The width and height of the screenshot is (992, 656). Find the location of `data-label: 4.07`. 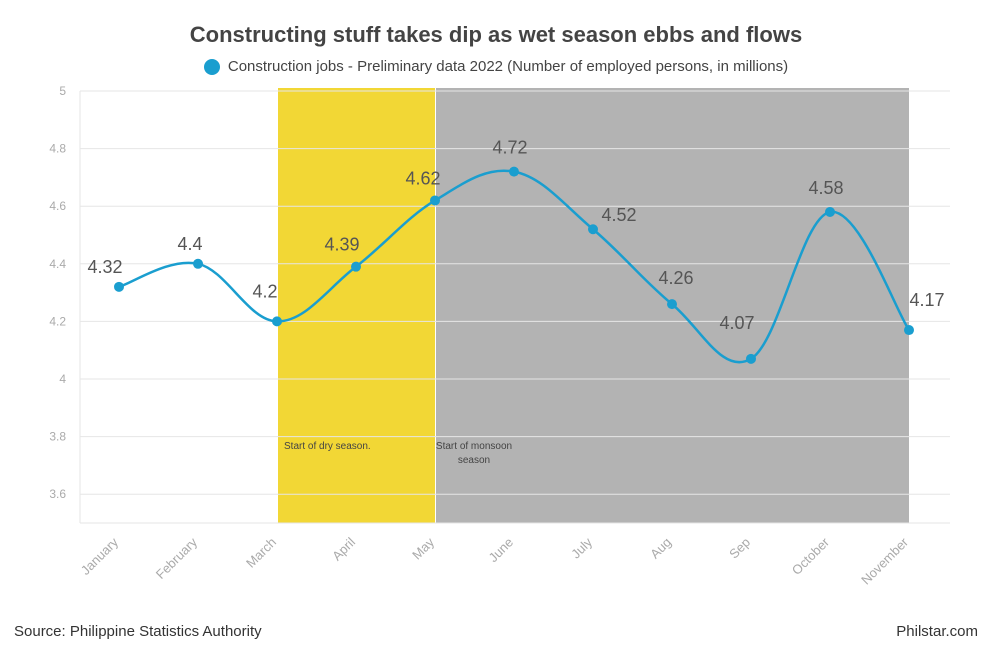

data-label: 4.07 is located at coordinates (736, 323).